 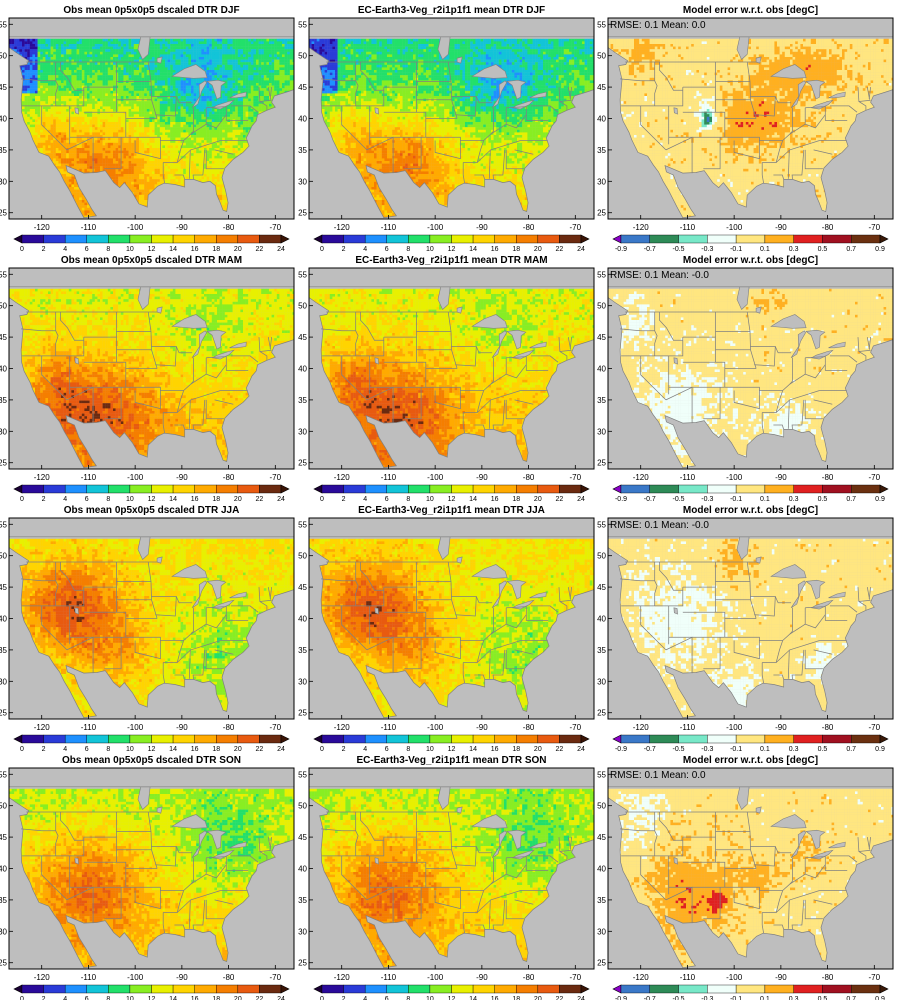 What do you see at coordinates (658, 25) in the screenshot?
I see `stats-annotation: RMSE: 0.1 Mean: 0.0` at bounding box center [658, 25].